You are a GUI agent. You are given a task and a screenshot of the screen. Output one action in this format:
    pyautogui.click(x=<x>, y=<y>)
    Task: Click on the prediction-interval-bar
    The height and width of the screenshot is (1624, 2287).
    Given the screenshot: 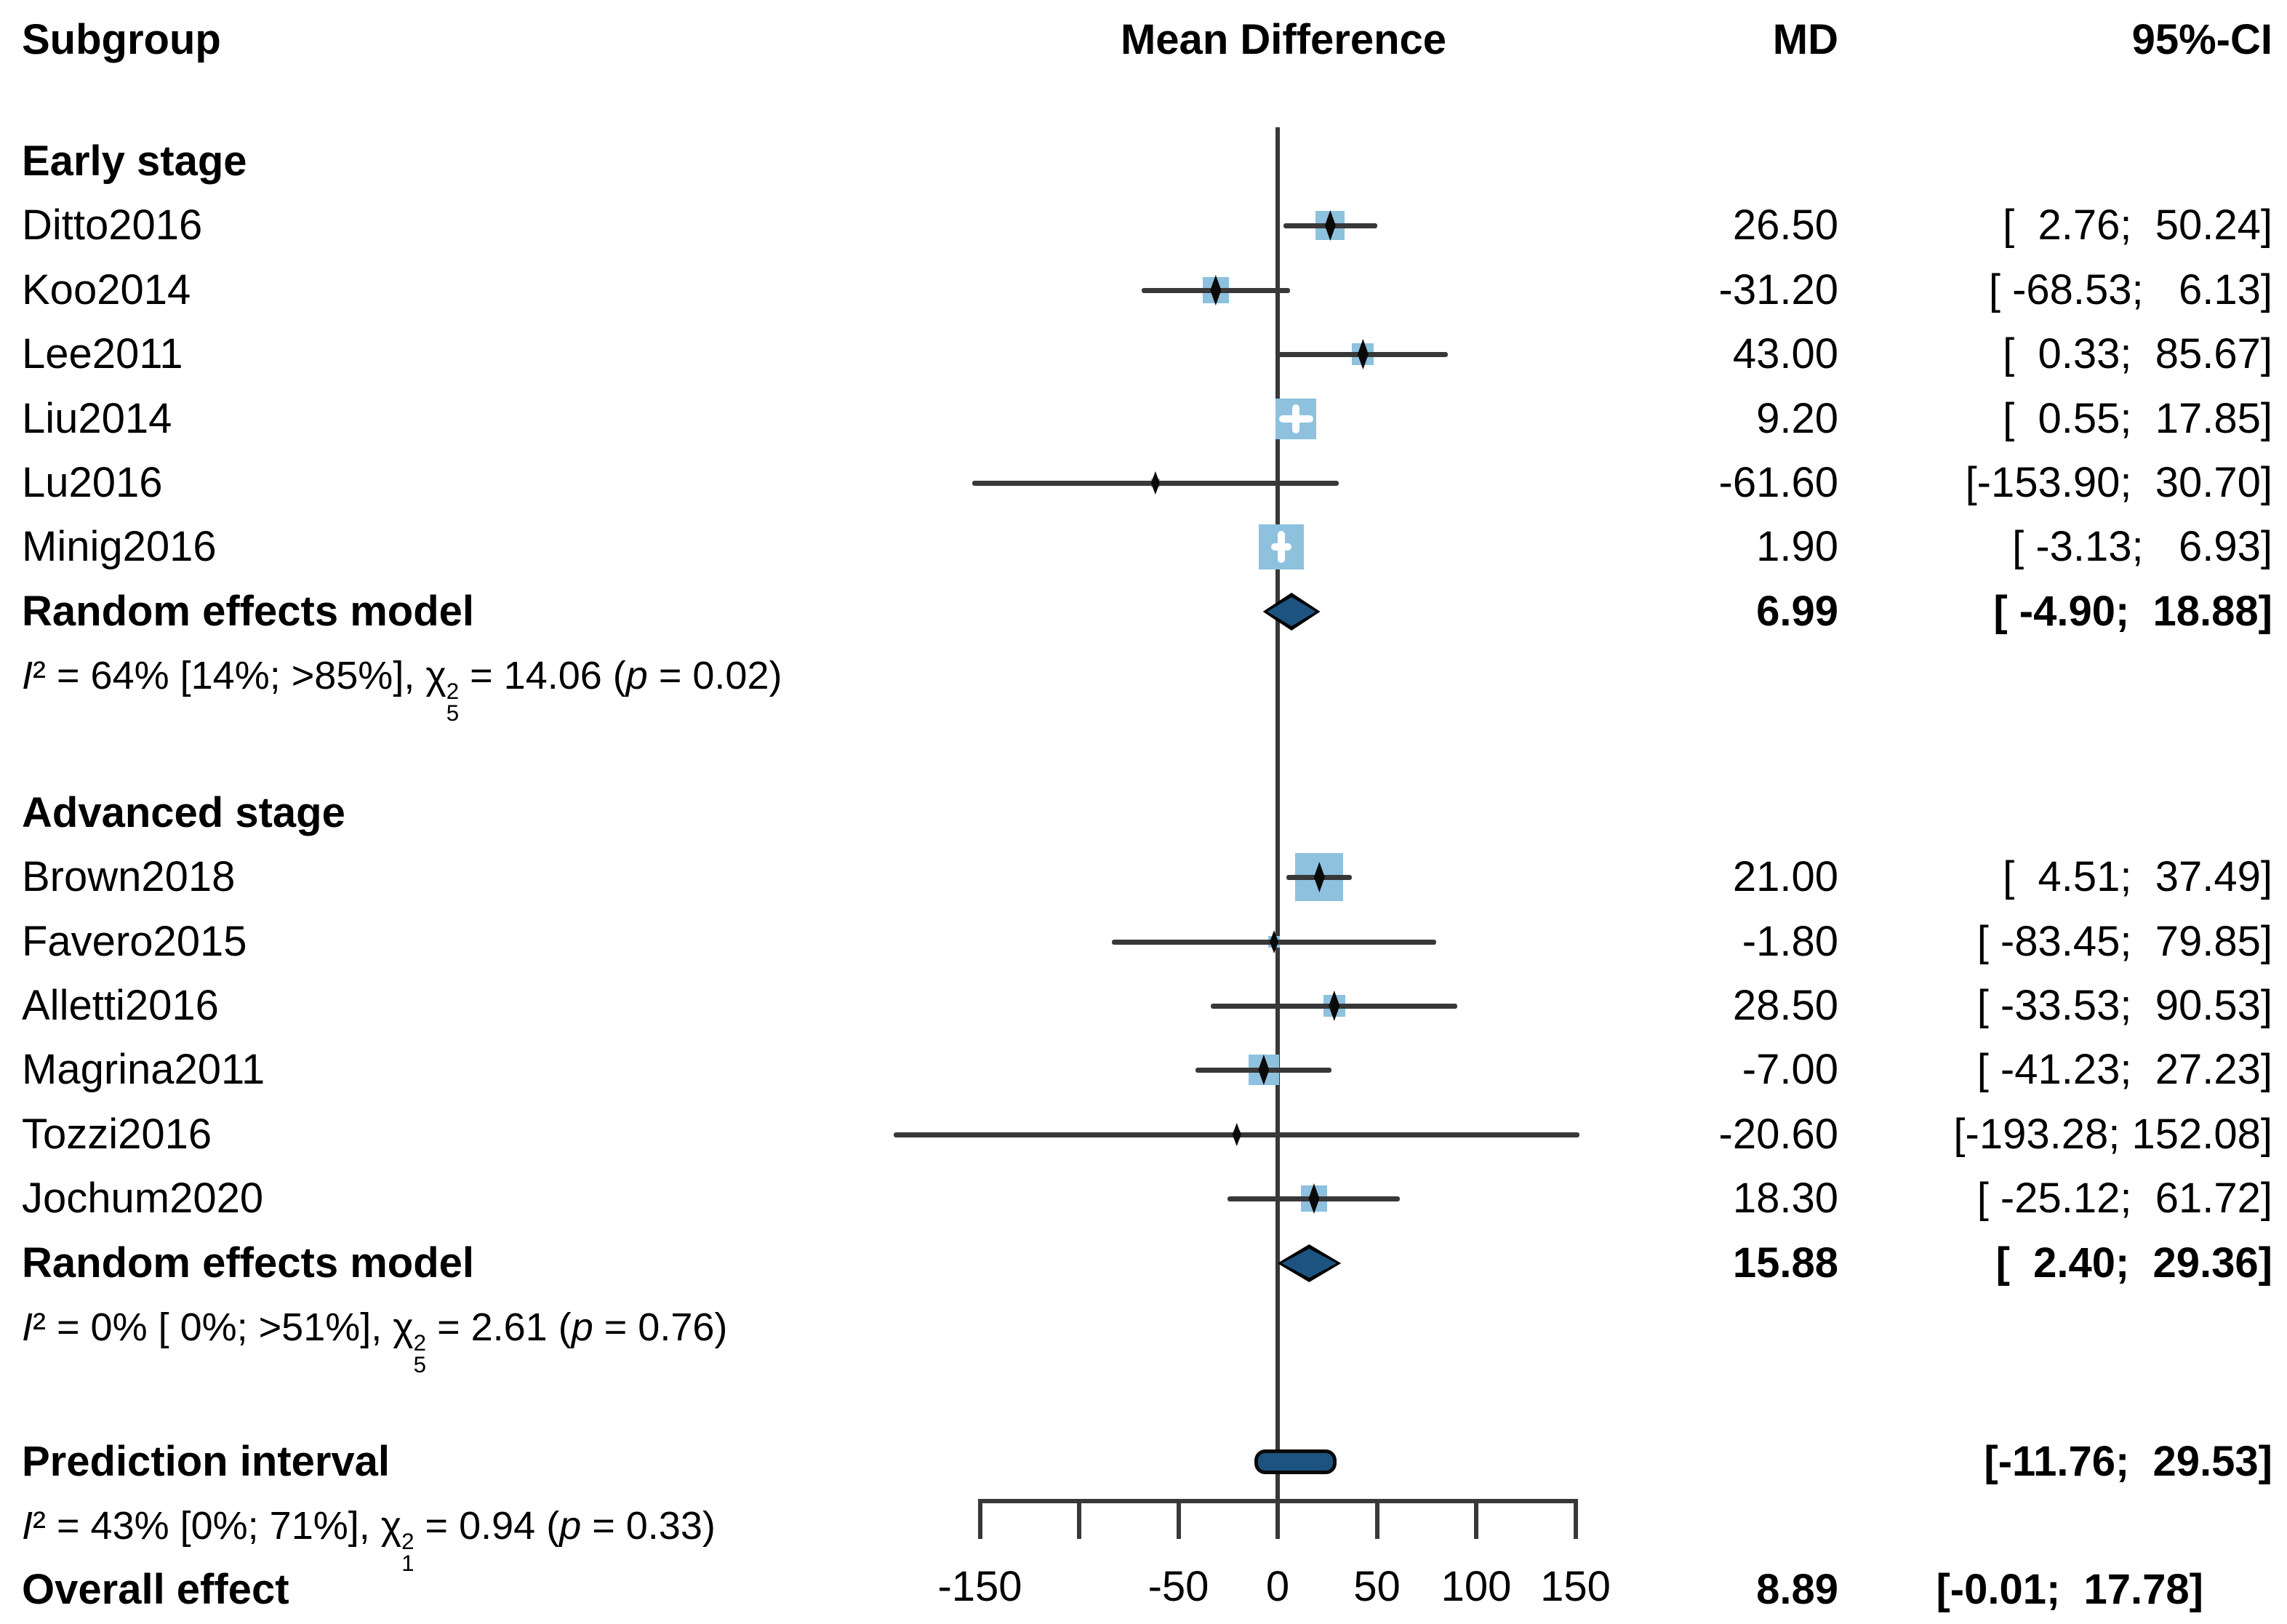 What is the action you would take?
    pyautogui.click(x=1295, y=1461)
    